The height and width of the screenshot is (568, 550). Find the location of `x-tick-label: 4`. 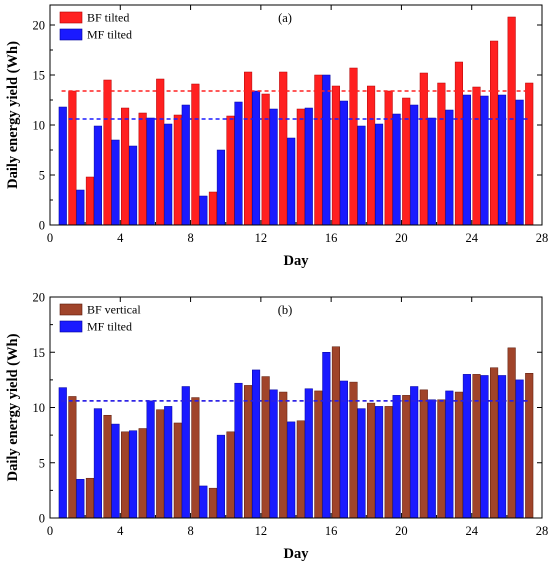

x-tick-label: 4 is located at coordinates (120, 238).